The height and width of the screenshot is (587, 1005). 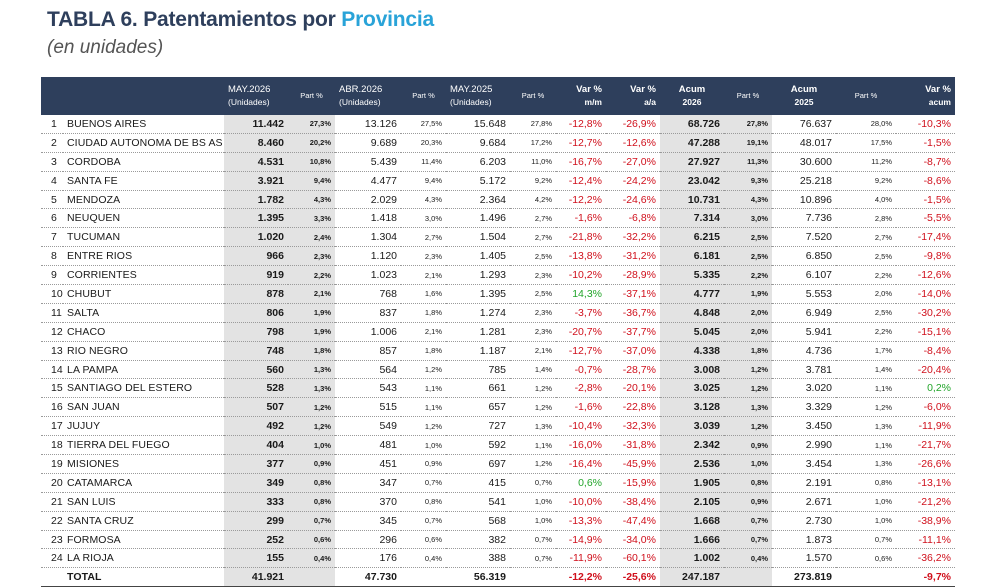 What do you see at coordinates (478, 521) in the screenshot?
I see `cell-may25: 568` at bounding box center [478, 521].